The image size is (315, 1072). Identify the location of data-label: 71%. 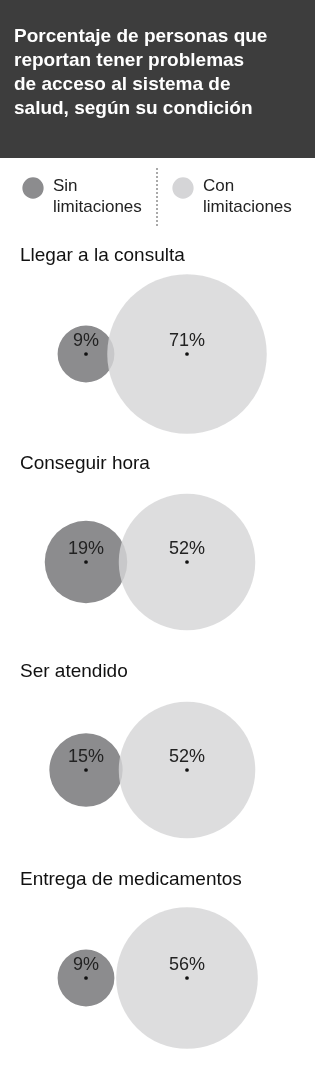
(187, 340).